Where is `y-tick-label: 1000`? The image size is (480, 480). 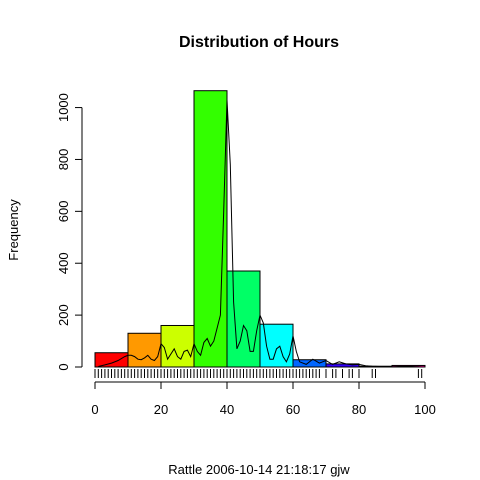 y-tick-label: 1000 is located at coordinates (63, 107).